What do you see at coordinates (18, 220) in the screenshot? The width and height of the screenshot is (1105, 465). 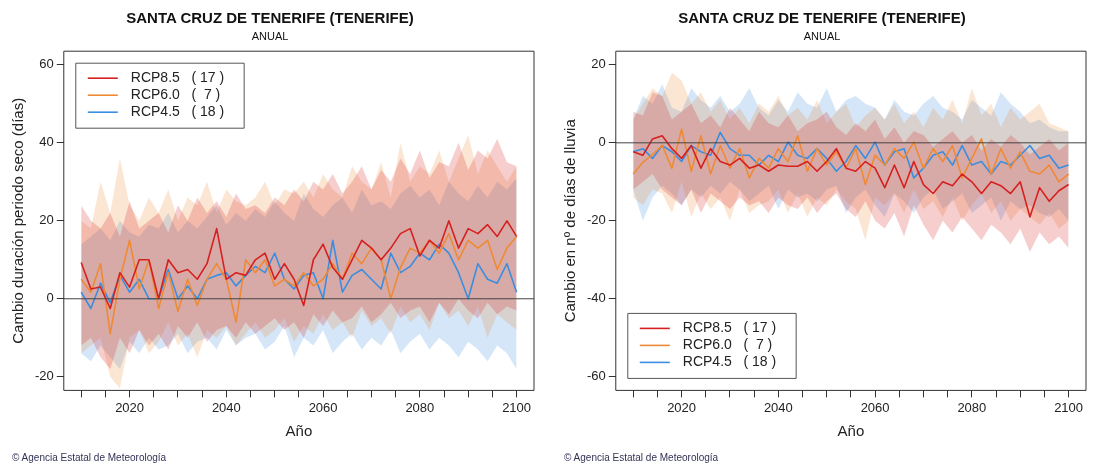 I see `y-axis-title: Cambio duración periodo seco (días)` at bounding box center [18, 220].